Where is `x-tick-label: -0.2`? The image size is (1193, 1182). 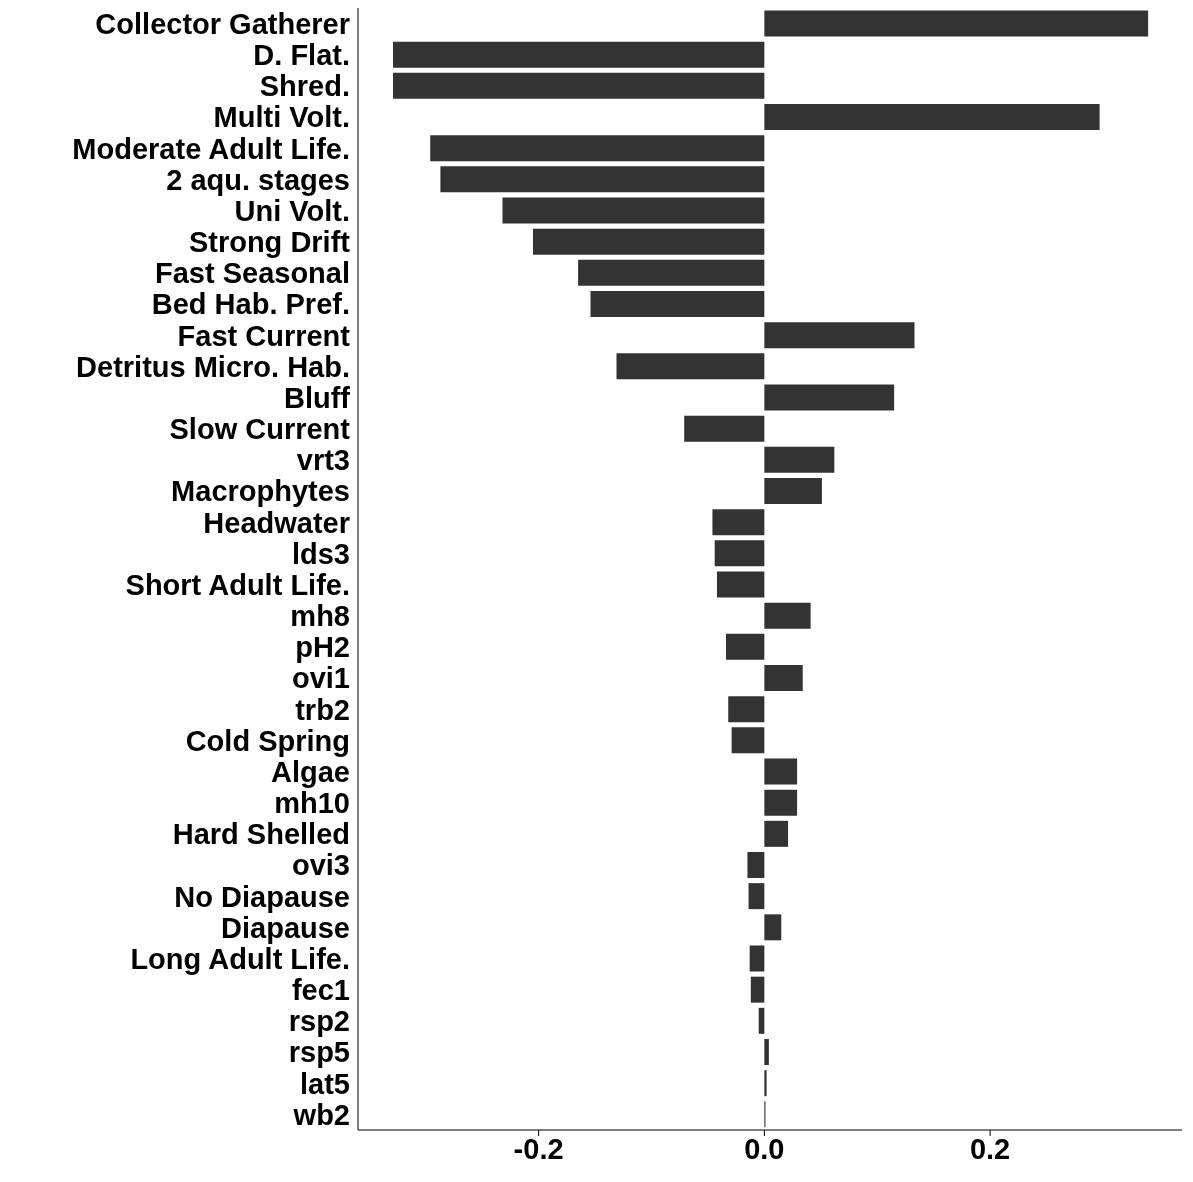 x-tick-label: -0.2 is located at coordinates (538, 1148).